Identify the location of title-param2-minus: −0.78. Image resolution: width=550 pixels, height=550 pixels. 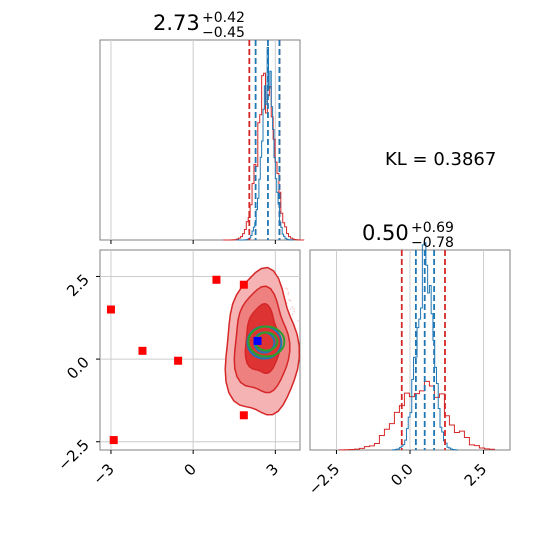
(432, 243).